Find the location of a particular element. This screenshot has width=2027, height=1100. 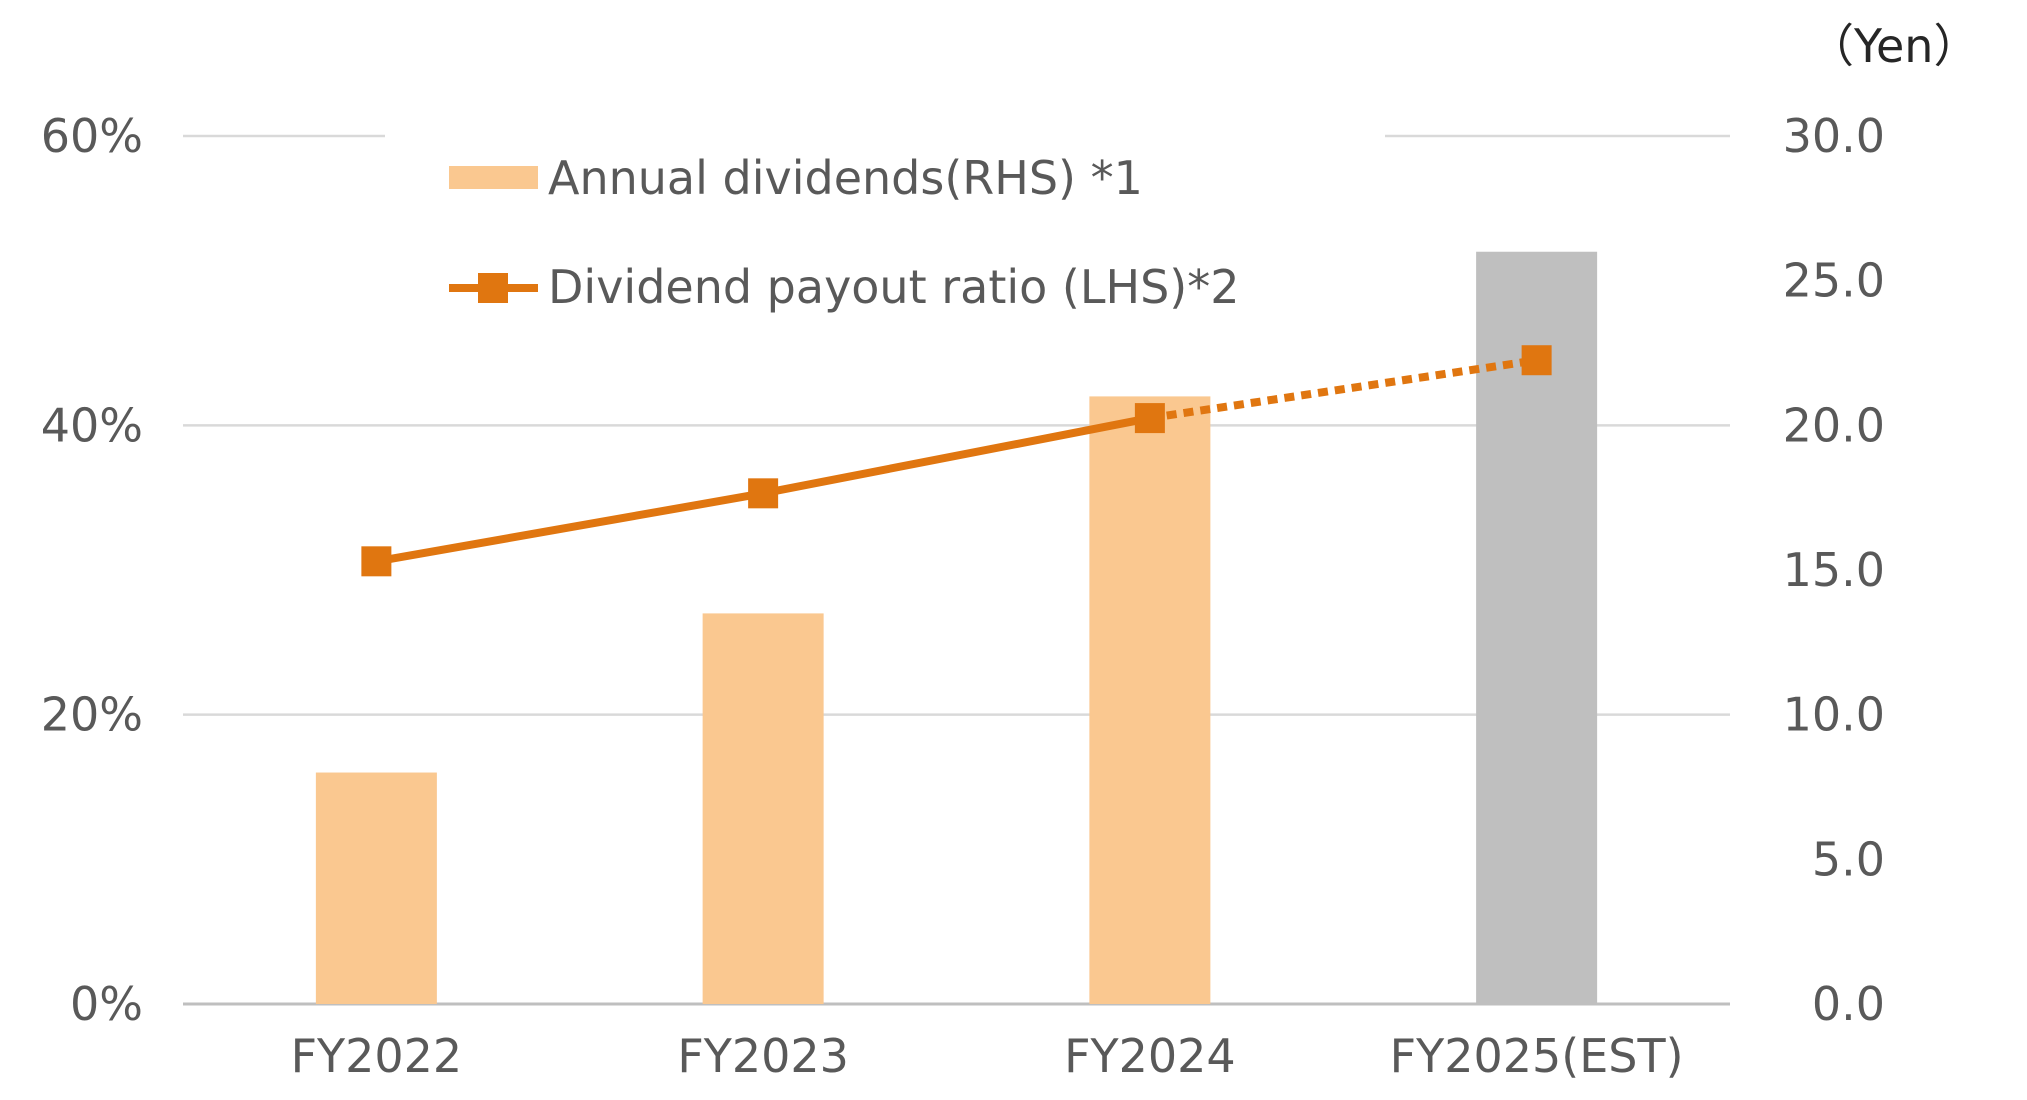

right-axis-tick-label: 30.0 is located at coordinates (1834, 136).